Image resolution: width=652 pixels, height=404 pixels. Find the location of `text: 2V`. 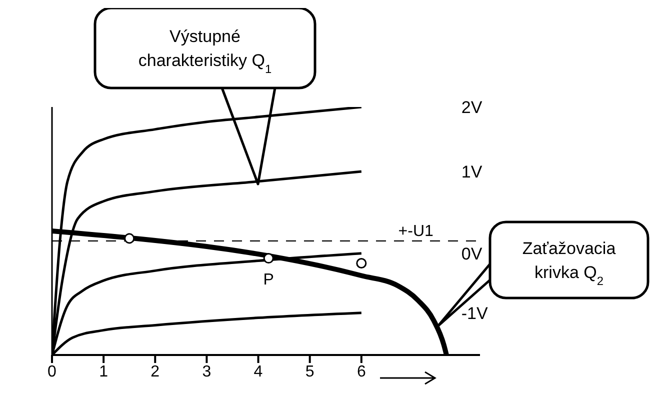

text: 2V is located at coordinates (472, 107).